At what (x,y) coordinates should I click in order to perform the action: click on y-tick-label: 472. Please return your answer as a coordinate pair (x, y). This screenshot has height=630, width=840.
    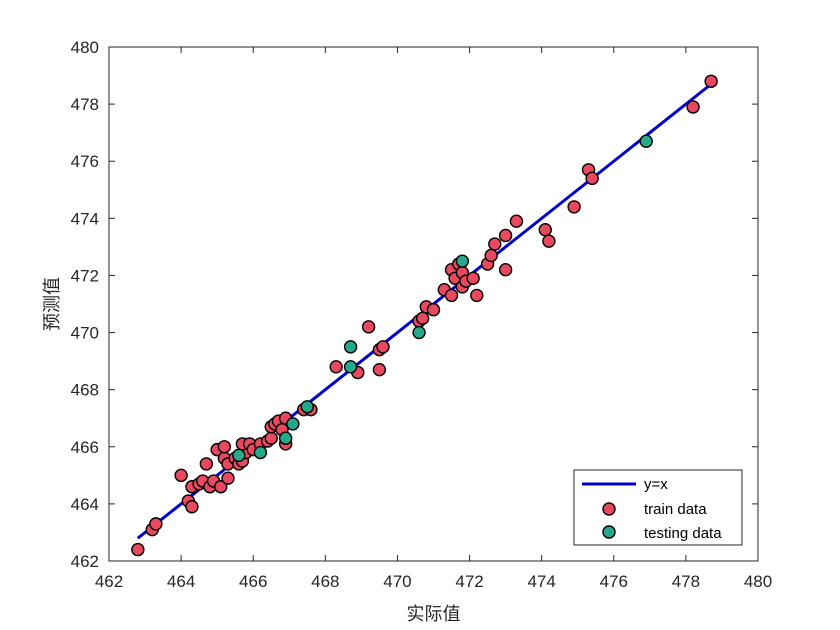
    Looking at the image, I should click on (85, 275).